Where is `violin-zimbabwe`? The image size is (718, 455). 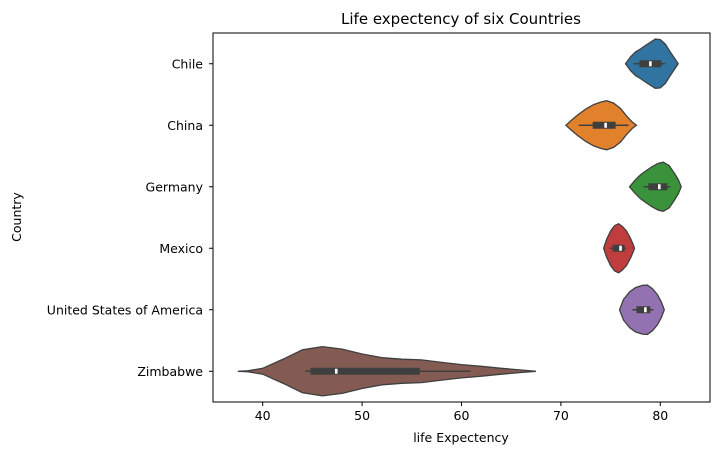 violin-zimbabwe is located at coordinates (387, 371).